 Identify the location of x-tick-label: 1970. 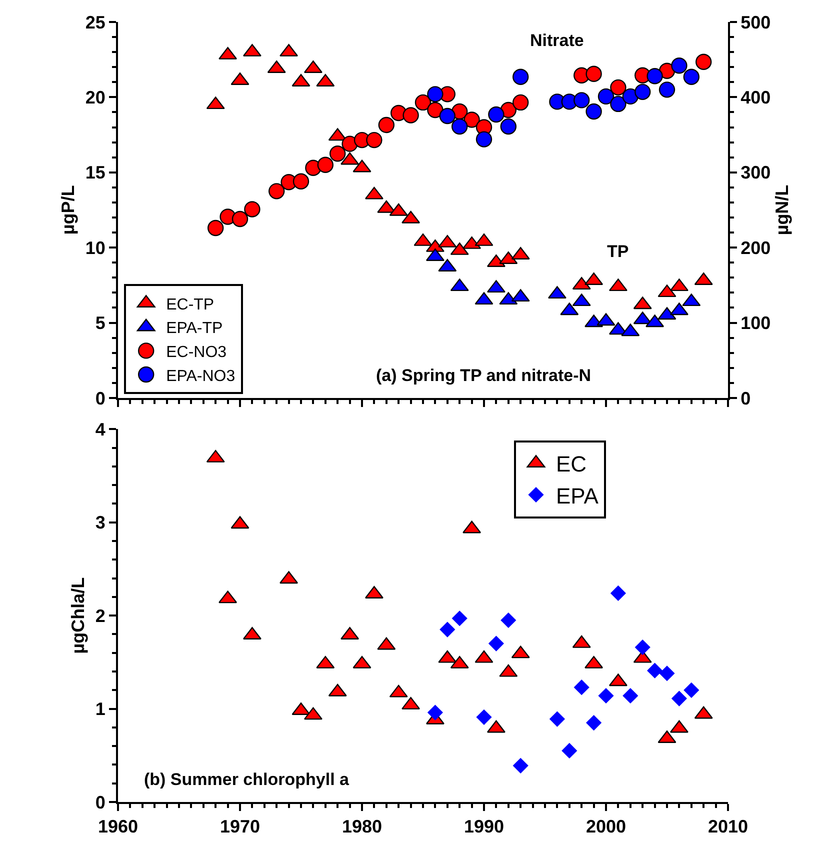
(240, 826).